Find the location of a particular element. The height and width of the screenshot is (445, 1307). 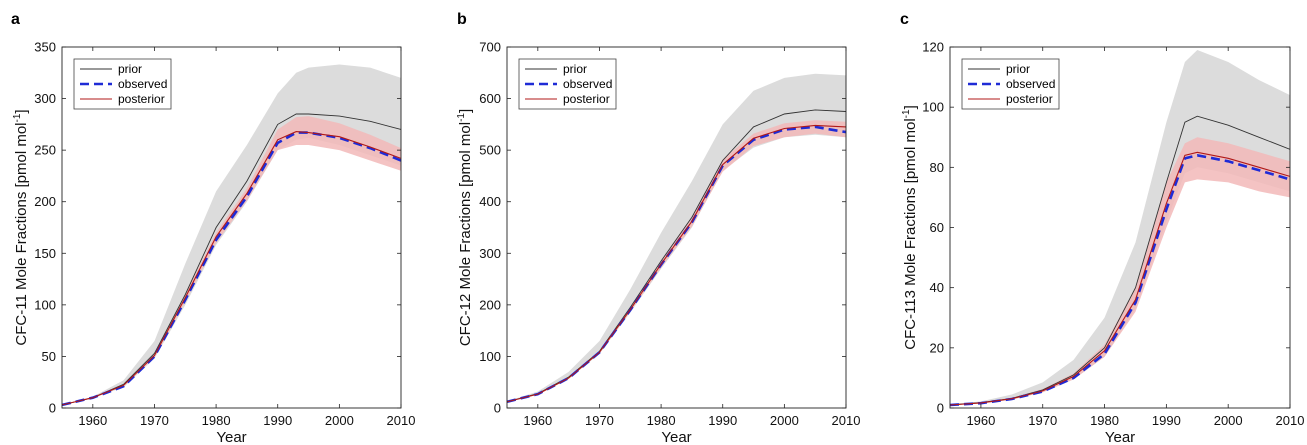

y-axis-label-text: CFC-113 Mole Fractions [pmol mol is located at coordinates (910, 233).